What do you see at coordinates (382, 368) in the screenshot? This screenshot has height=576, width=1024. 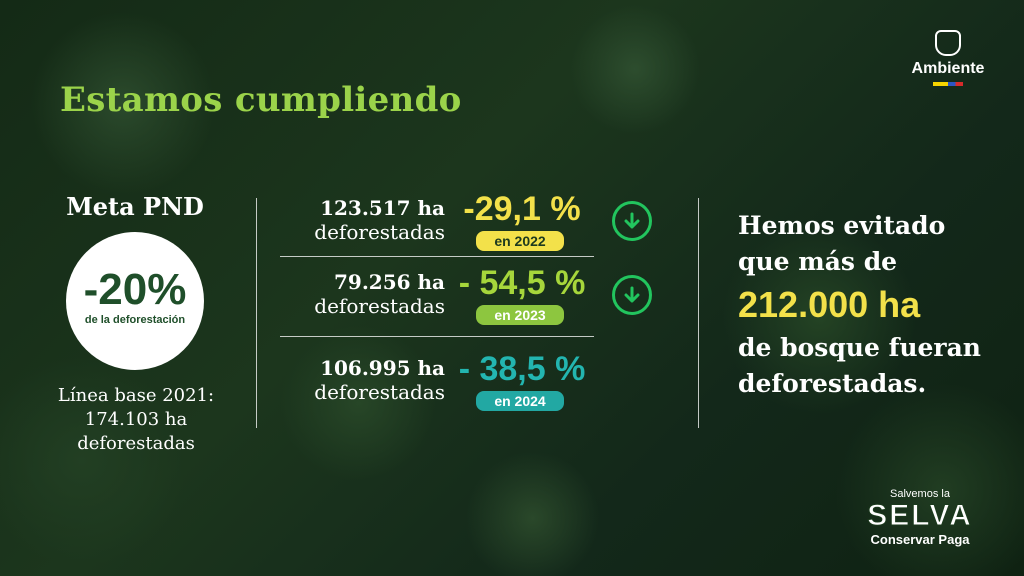 I see `hectares-value: 106.995 ha` at bounding box center [382, 368].